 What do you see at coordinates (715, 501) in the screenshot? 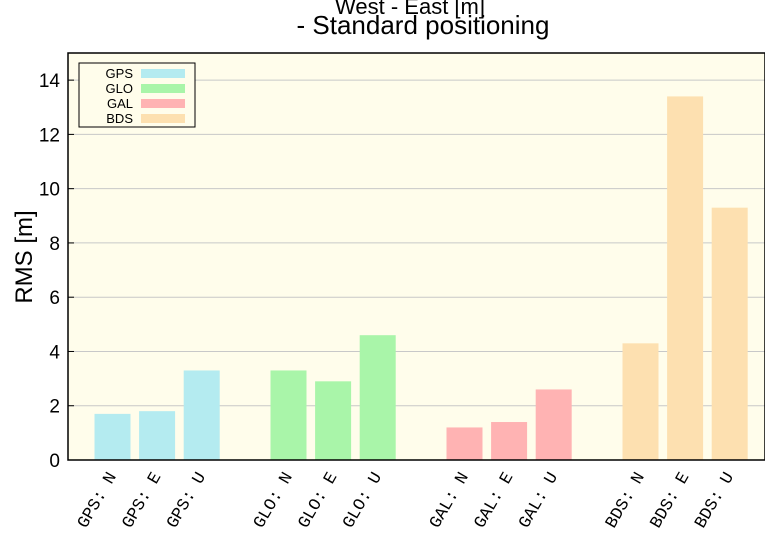
I see `x-tick-label: BDS: U` at bounding box center [715, 501].